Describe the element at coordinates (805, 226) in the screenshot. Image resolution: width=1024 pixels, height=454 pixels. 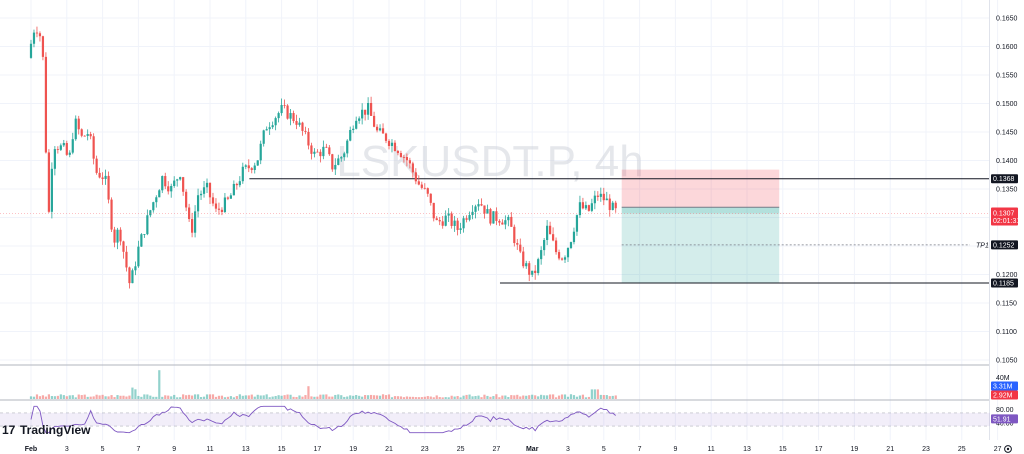
I see `short-position-tool: TP1` at that location.